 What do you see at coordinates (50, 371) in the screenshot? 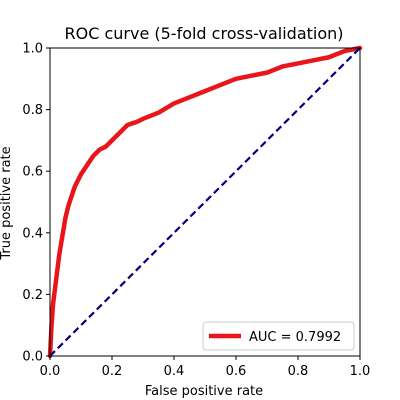
I see `x-tick-label: 0.0` at bounding box center [50, 371].